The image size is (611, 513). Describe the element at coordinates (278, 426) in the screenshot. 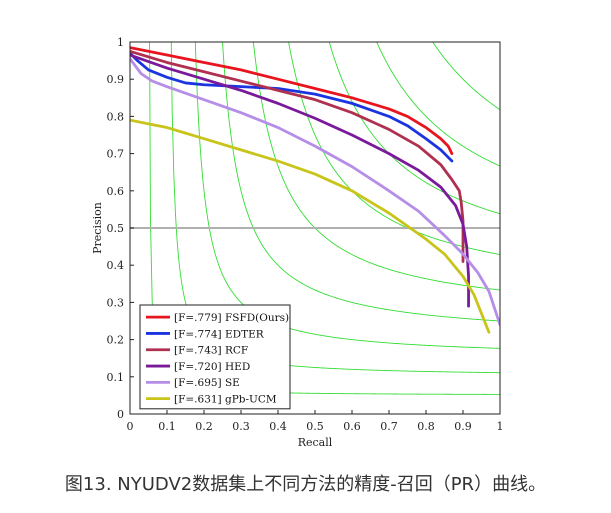

I see `x-tick-label: 0.4` at that location.